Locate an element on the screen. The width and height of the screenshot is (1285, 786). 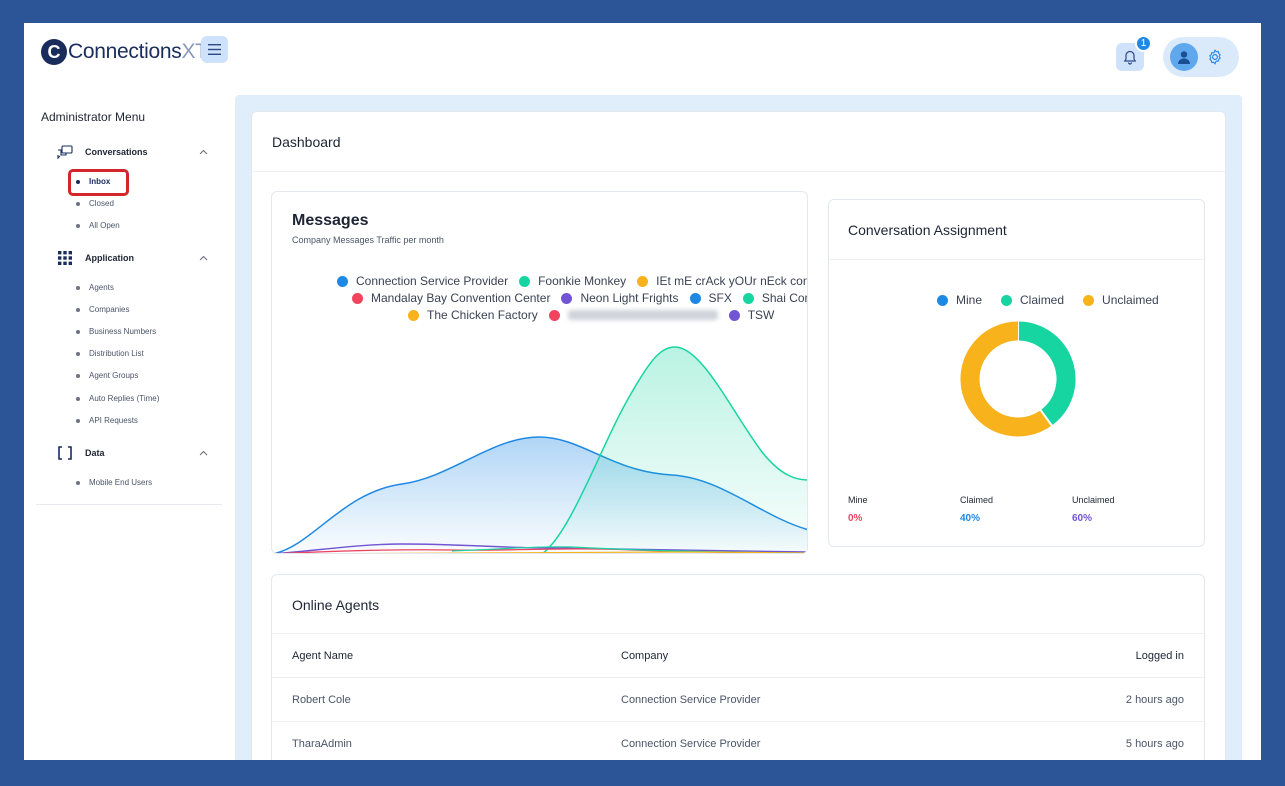
donut-slice-unclaimed is located at coordinates (1006, 379).